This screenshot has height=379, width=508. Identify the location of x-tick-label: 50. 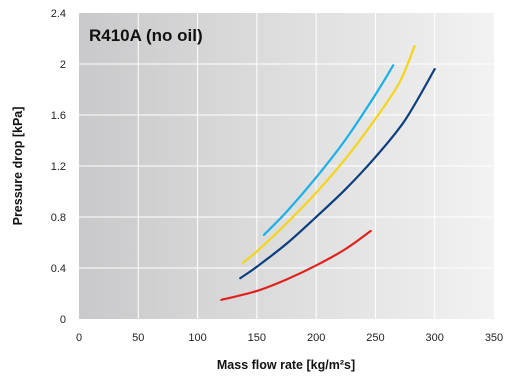
(138, 338).